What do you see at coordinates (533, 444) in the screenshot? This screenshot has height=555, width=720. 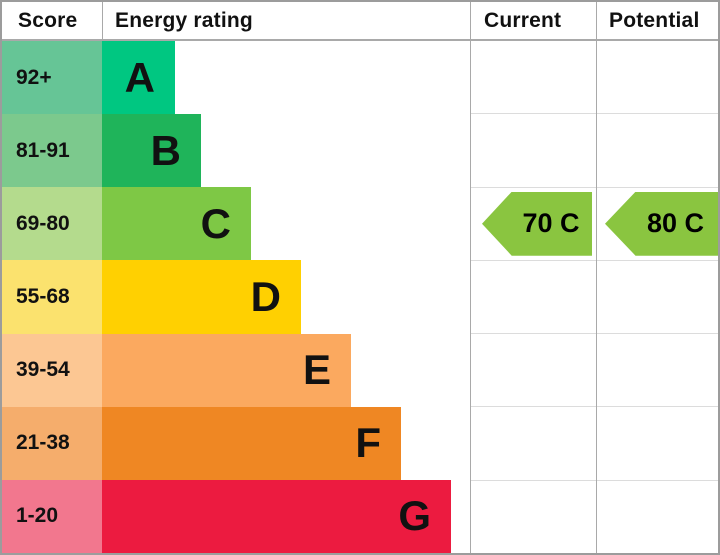 I see `current-slot-f` at bounding box center [533, 444].